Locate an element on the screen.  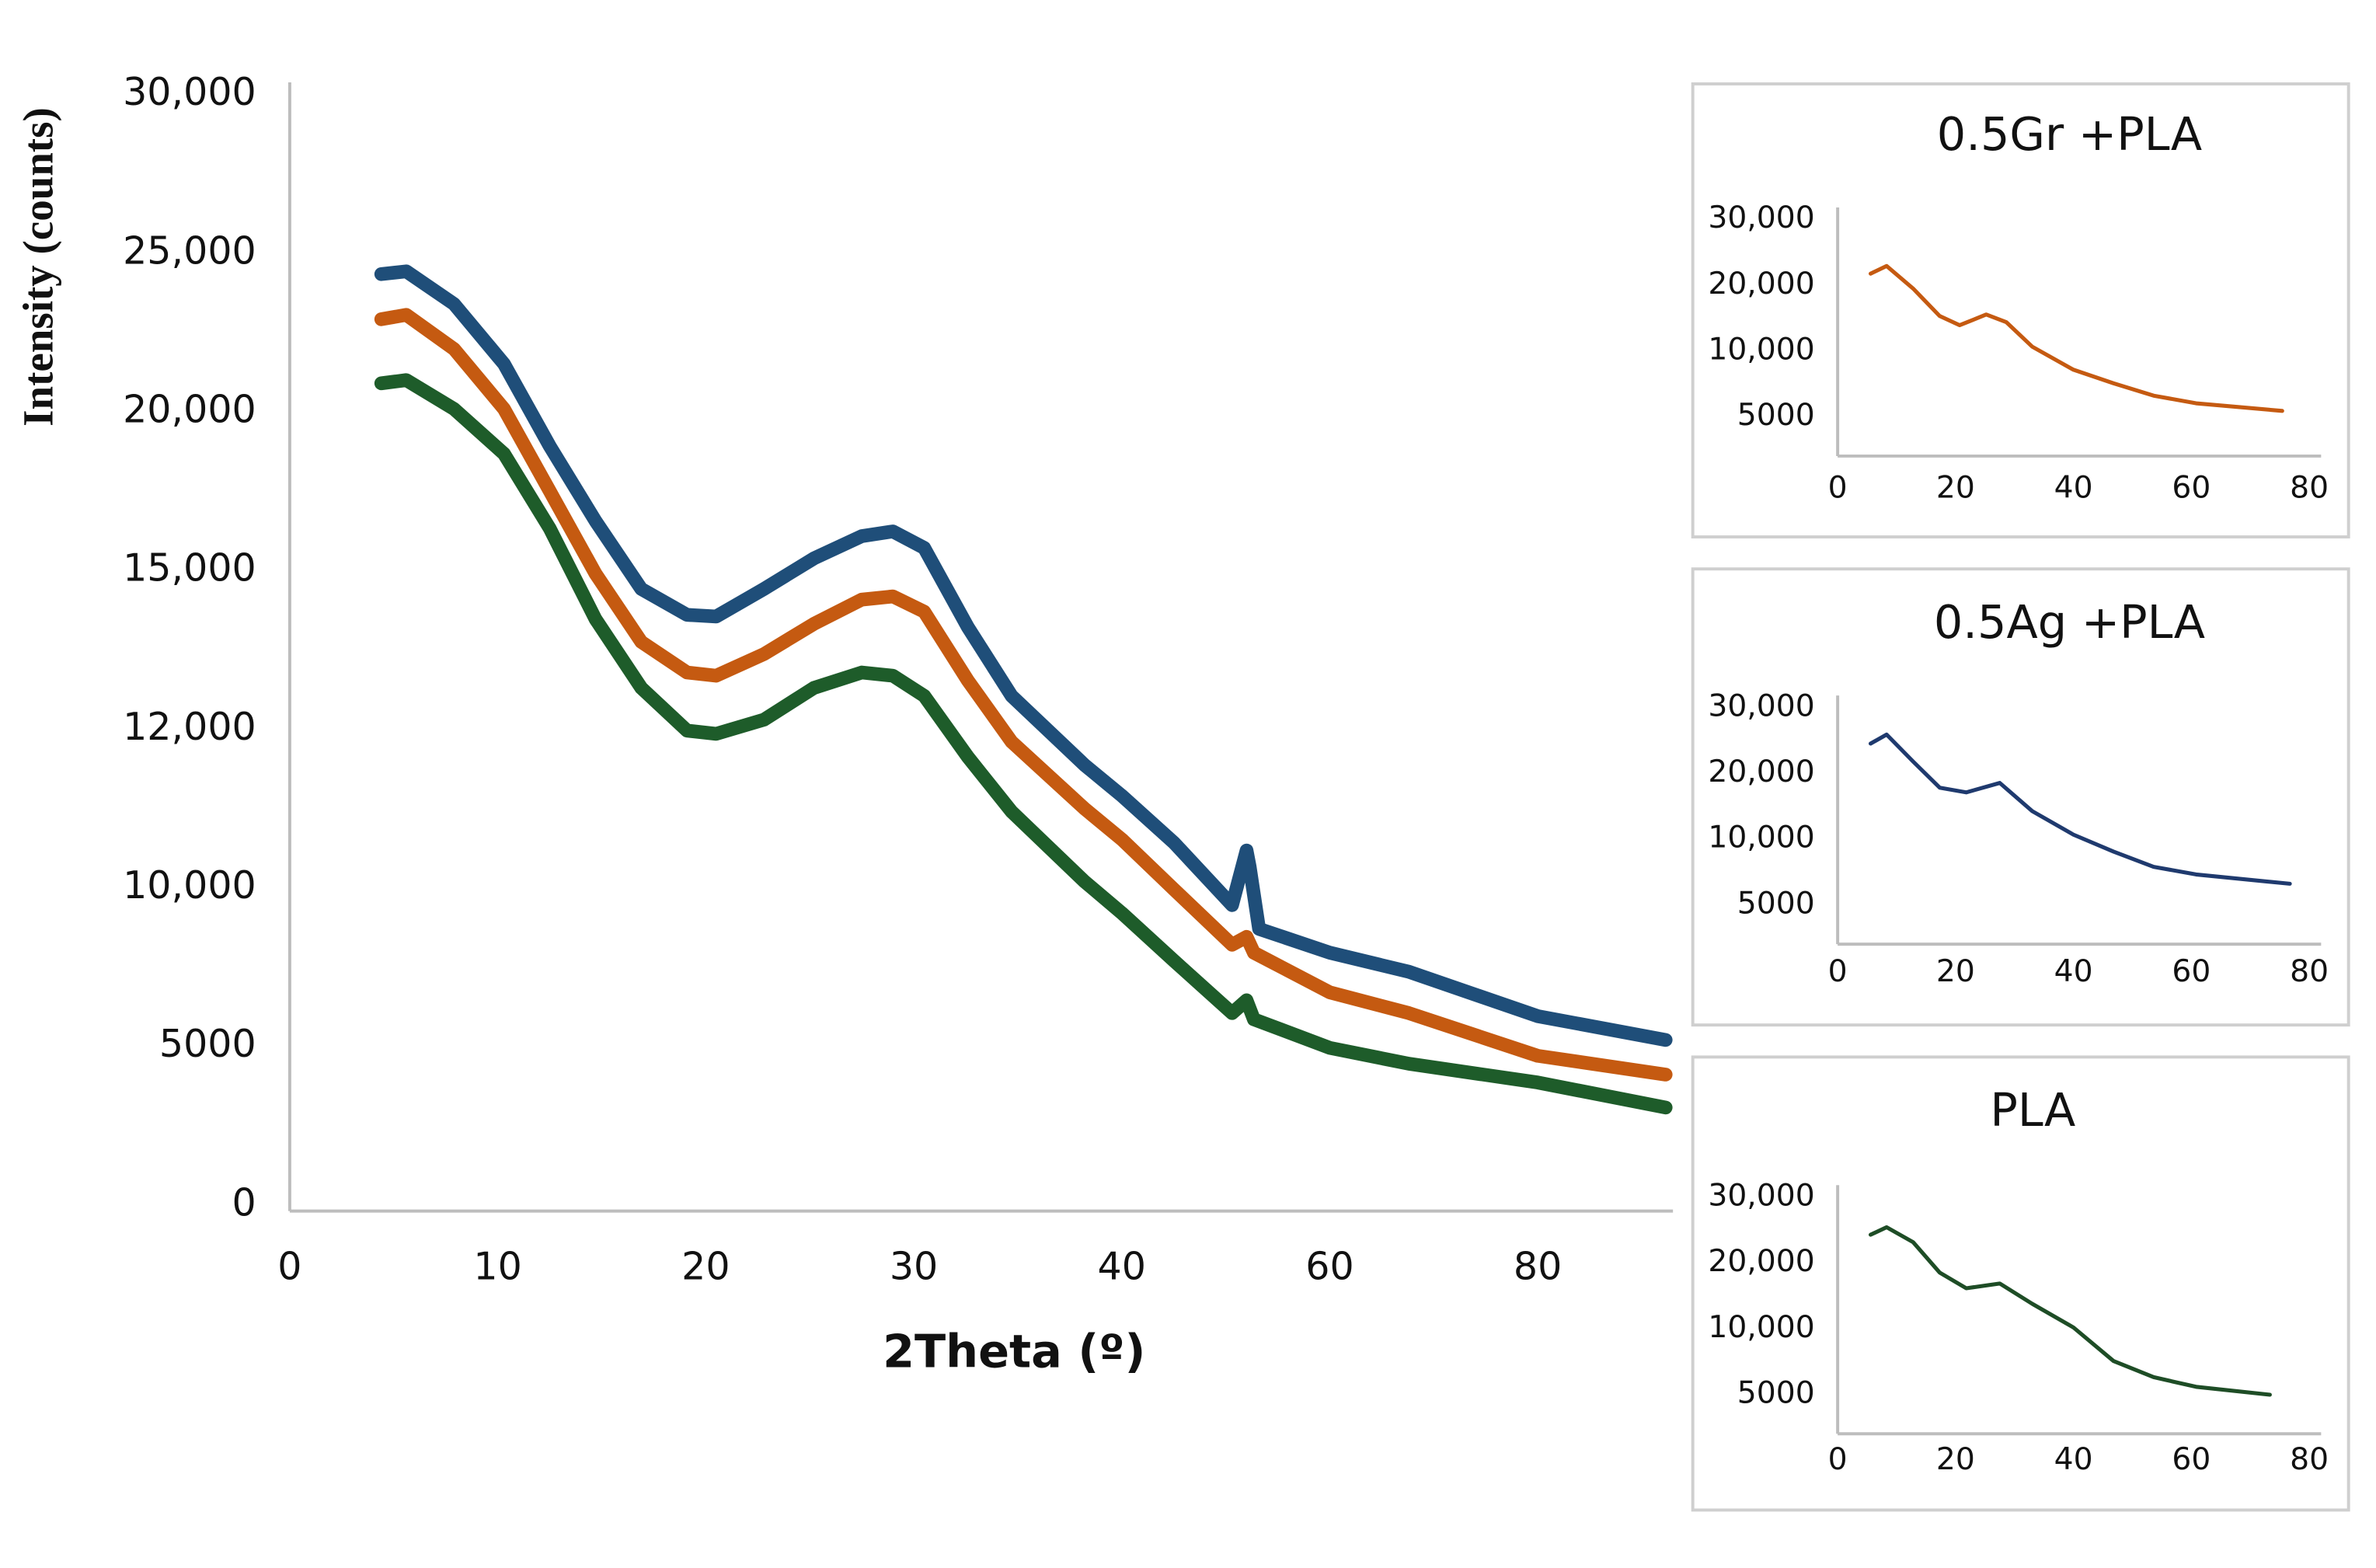
y-tick-label: 25,000 is located at coordinates (189, 250).